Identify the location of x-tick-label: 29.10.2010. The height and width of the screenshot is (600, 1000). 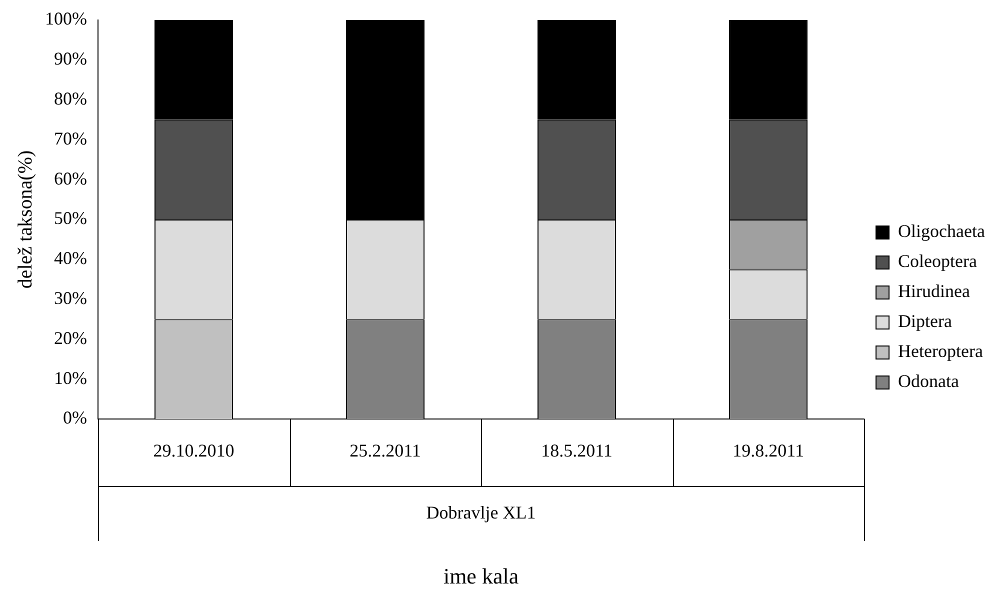
(193, 450).